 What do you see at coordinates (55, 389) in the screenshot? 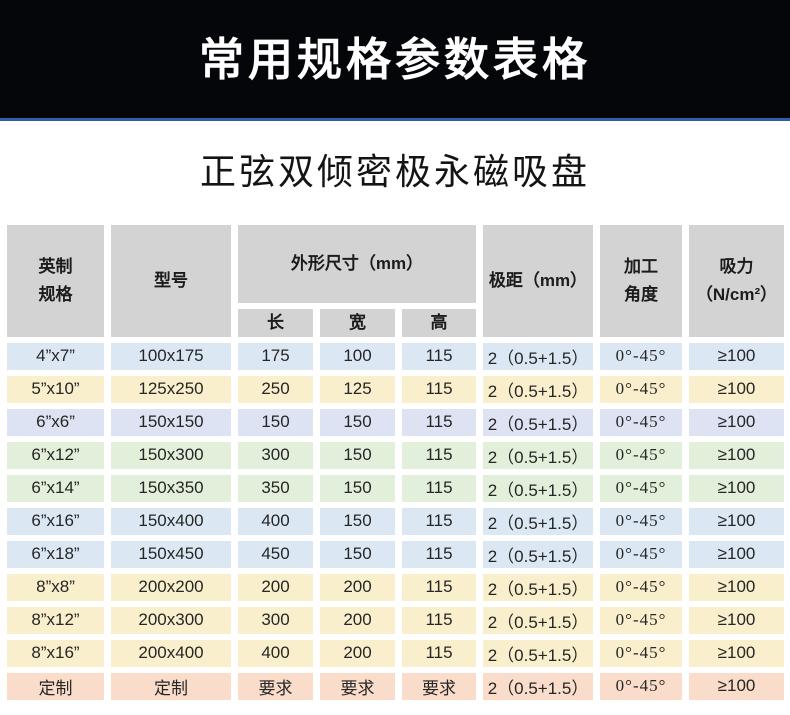
I see `cell-imperial: 5”x10”` at bounding box center [55, 389].